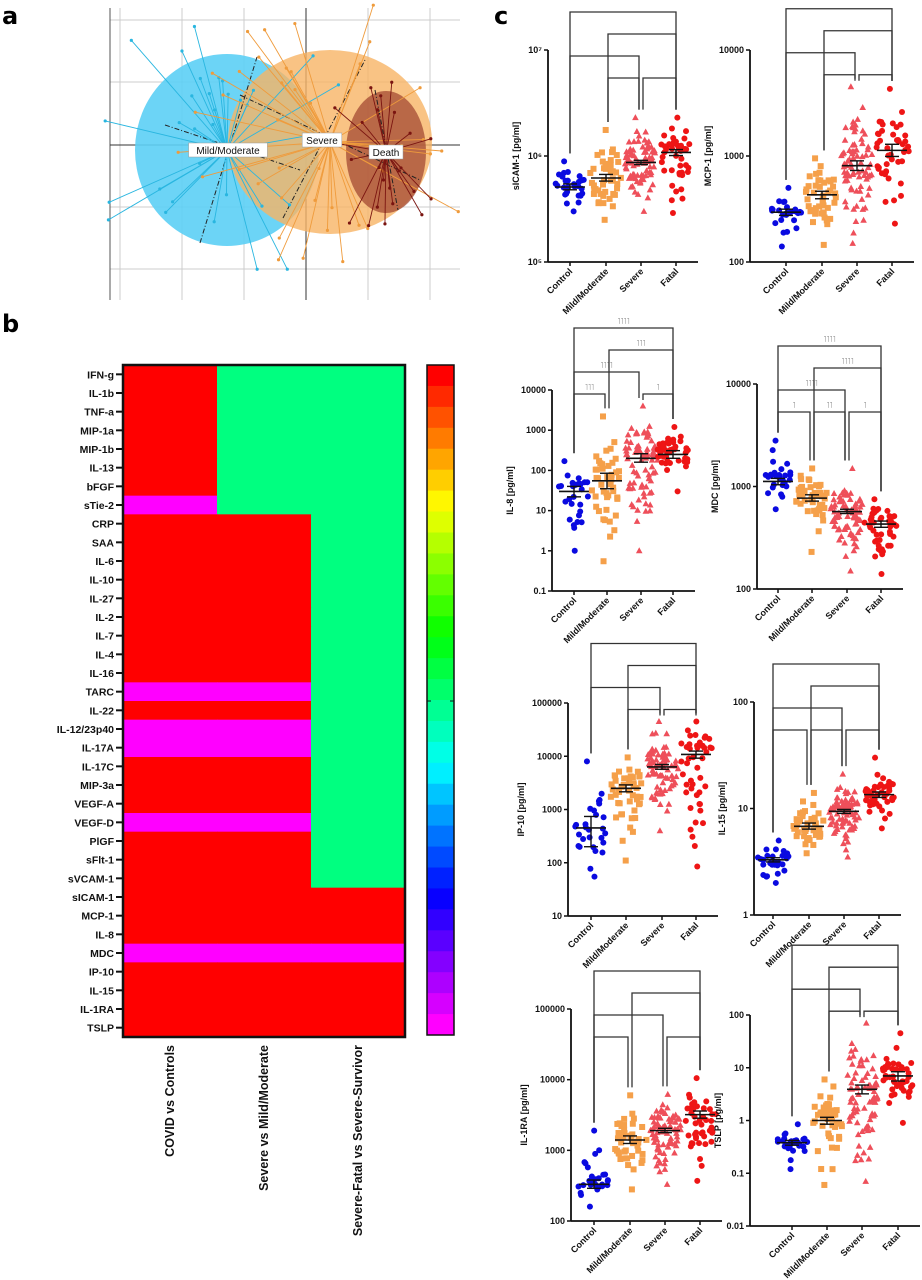 This screenshot has height=1280, width=922. Describe the element at coordinates (550, 1009) in the screenshot. I see `y-tick-label: 100000` at that location.